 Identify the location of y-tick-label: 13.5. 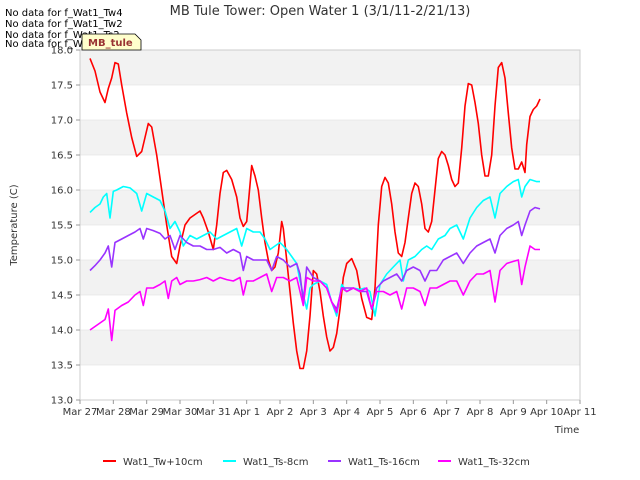
(62, 366).